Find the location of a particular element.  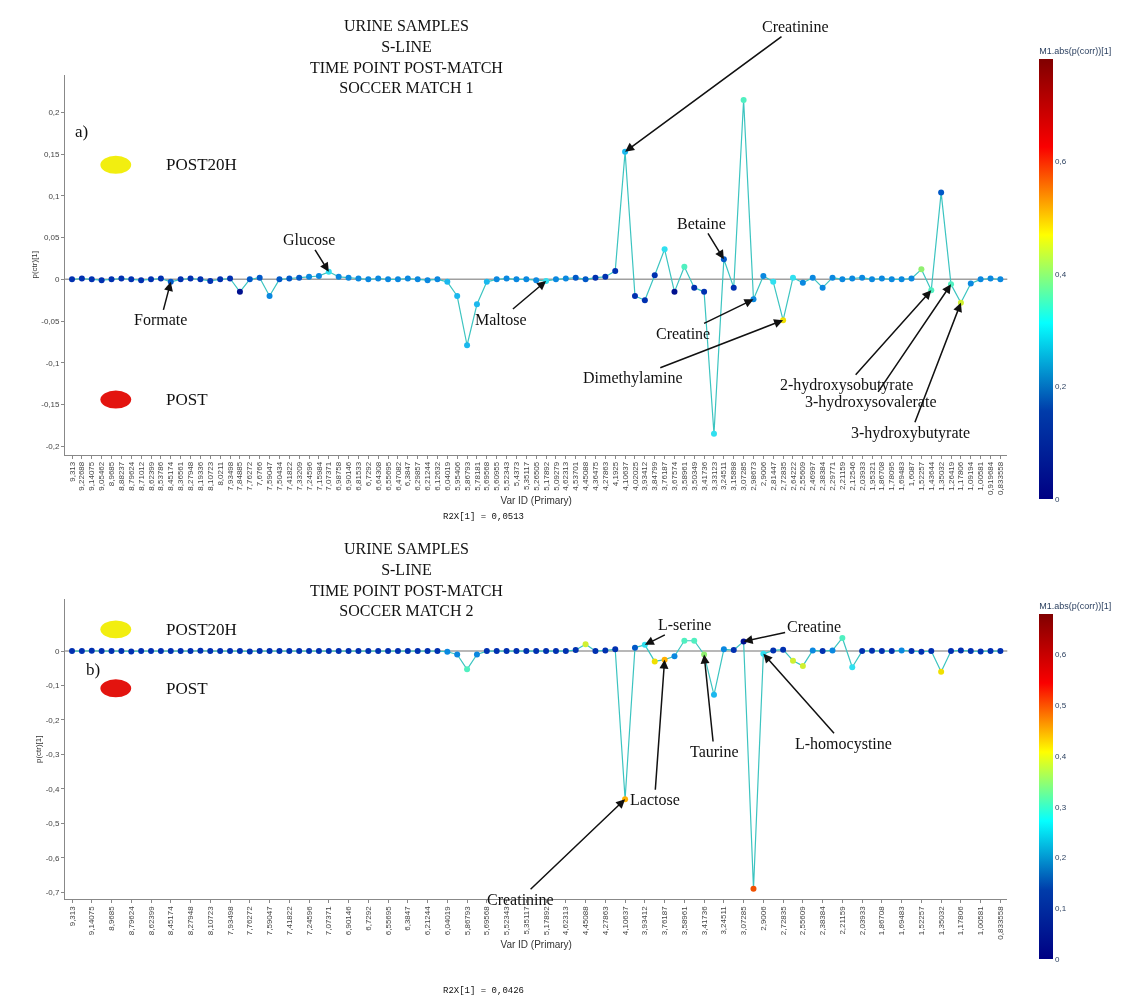

x-tick-label: 1,00581 is located at coordinates (981, 476).